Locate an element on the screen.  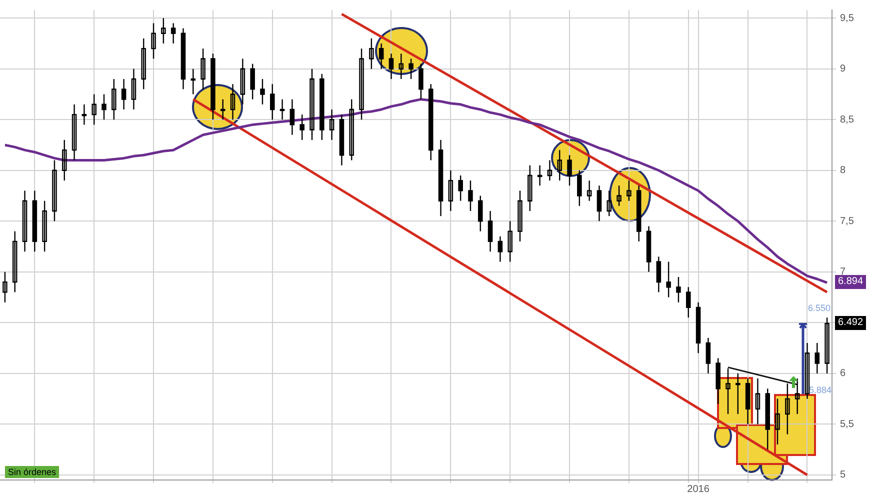
y-tick-label: 9,5 is located at coordinates (847, 18).